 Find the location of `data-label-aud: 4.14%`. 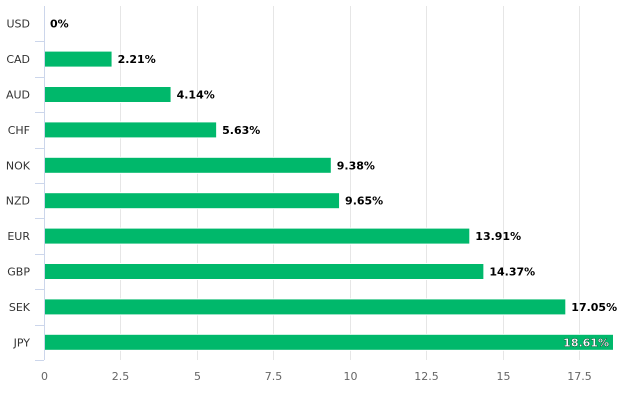

data-label-aud: 4.14% is located at coordinates (196, 95).